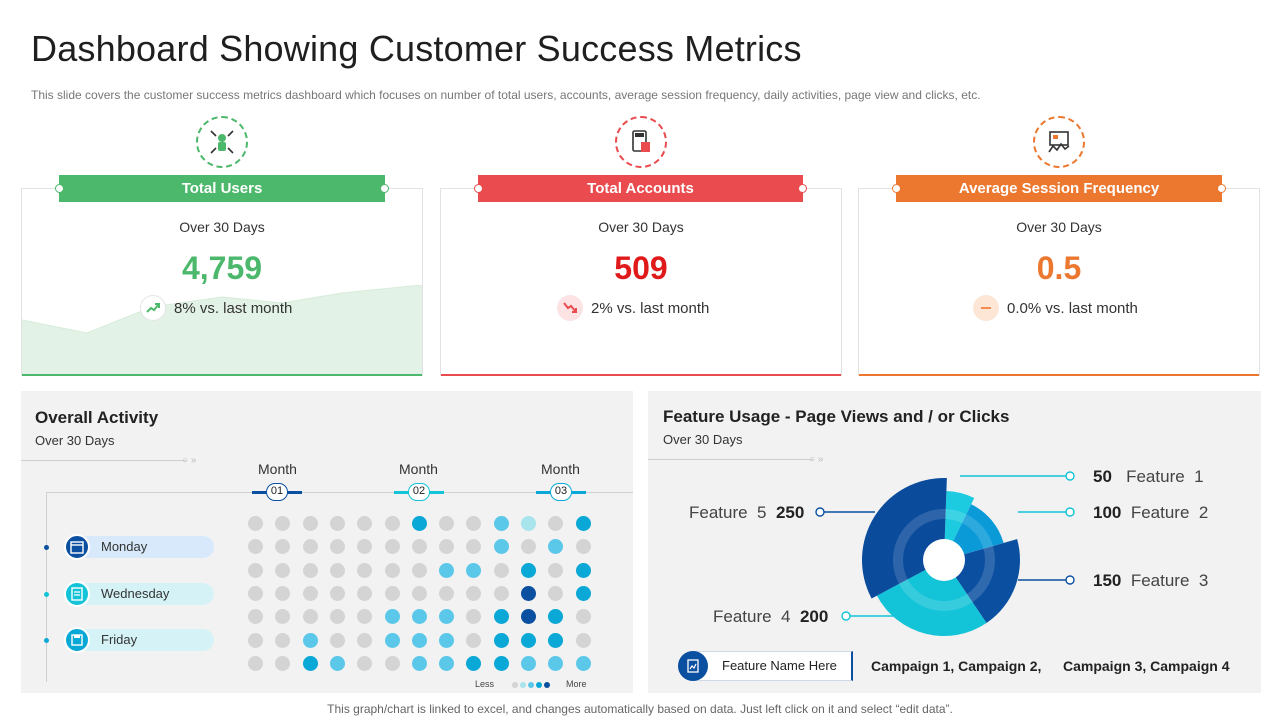 This screenshot has height=720, width=1280. Describe the element at coordinates (1146, 666) in the screenshot. I see `campaign-label-2: Campaign 3, Campaign 4` at that location.